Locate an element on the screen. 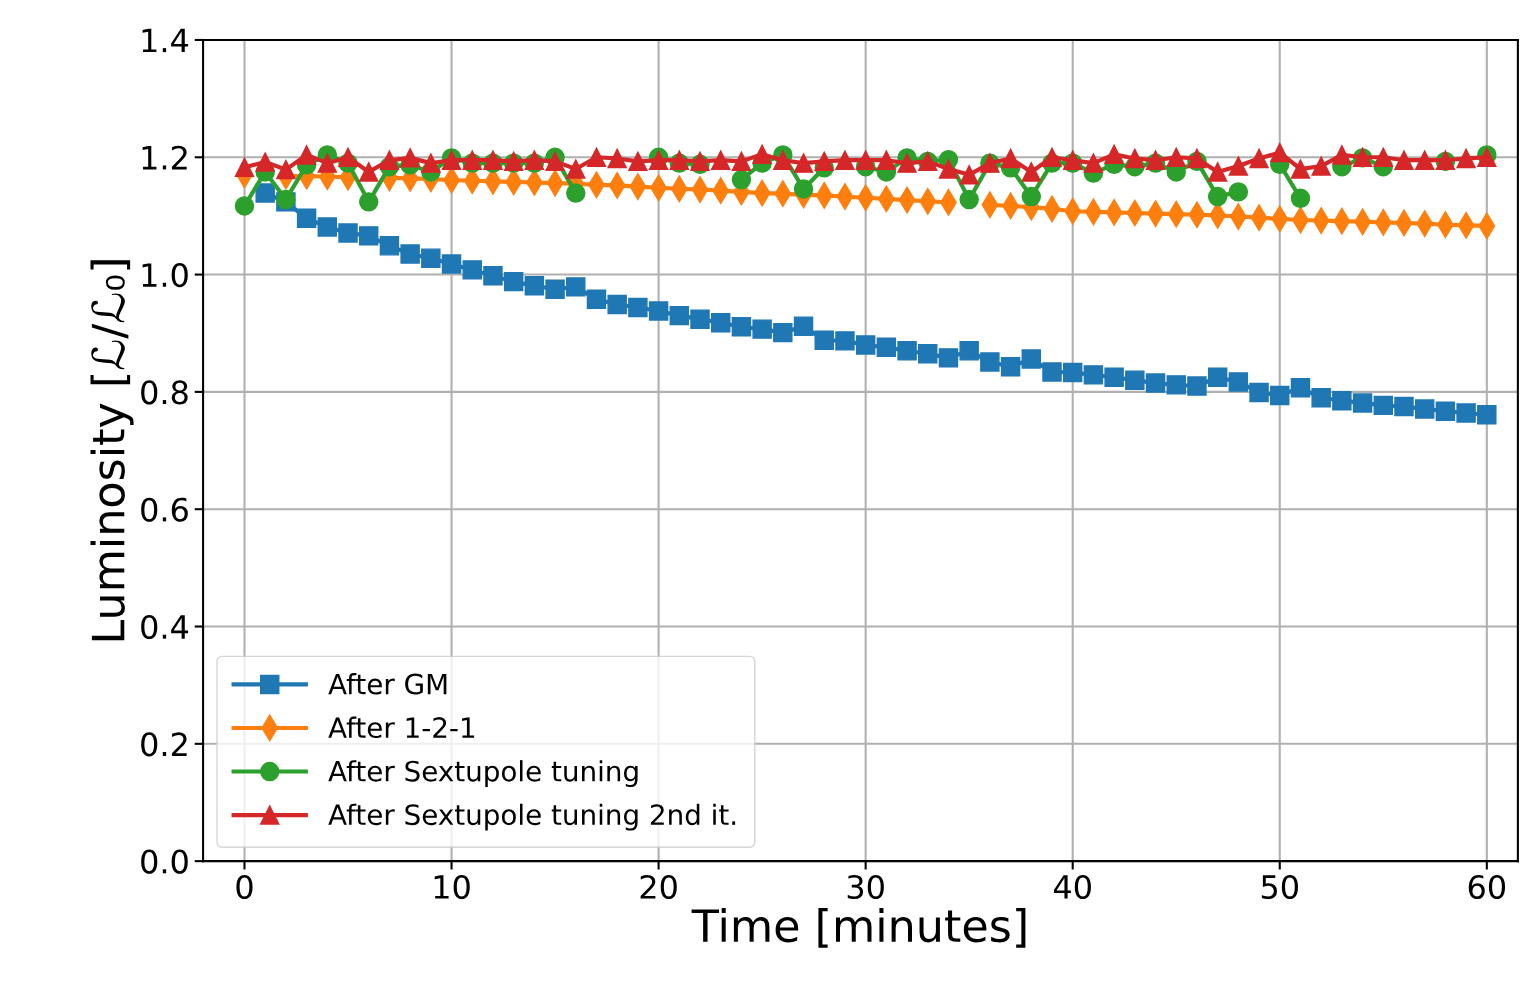  y-tick-label: 0.8 is located at coordinates (164, 392).